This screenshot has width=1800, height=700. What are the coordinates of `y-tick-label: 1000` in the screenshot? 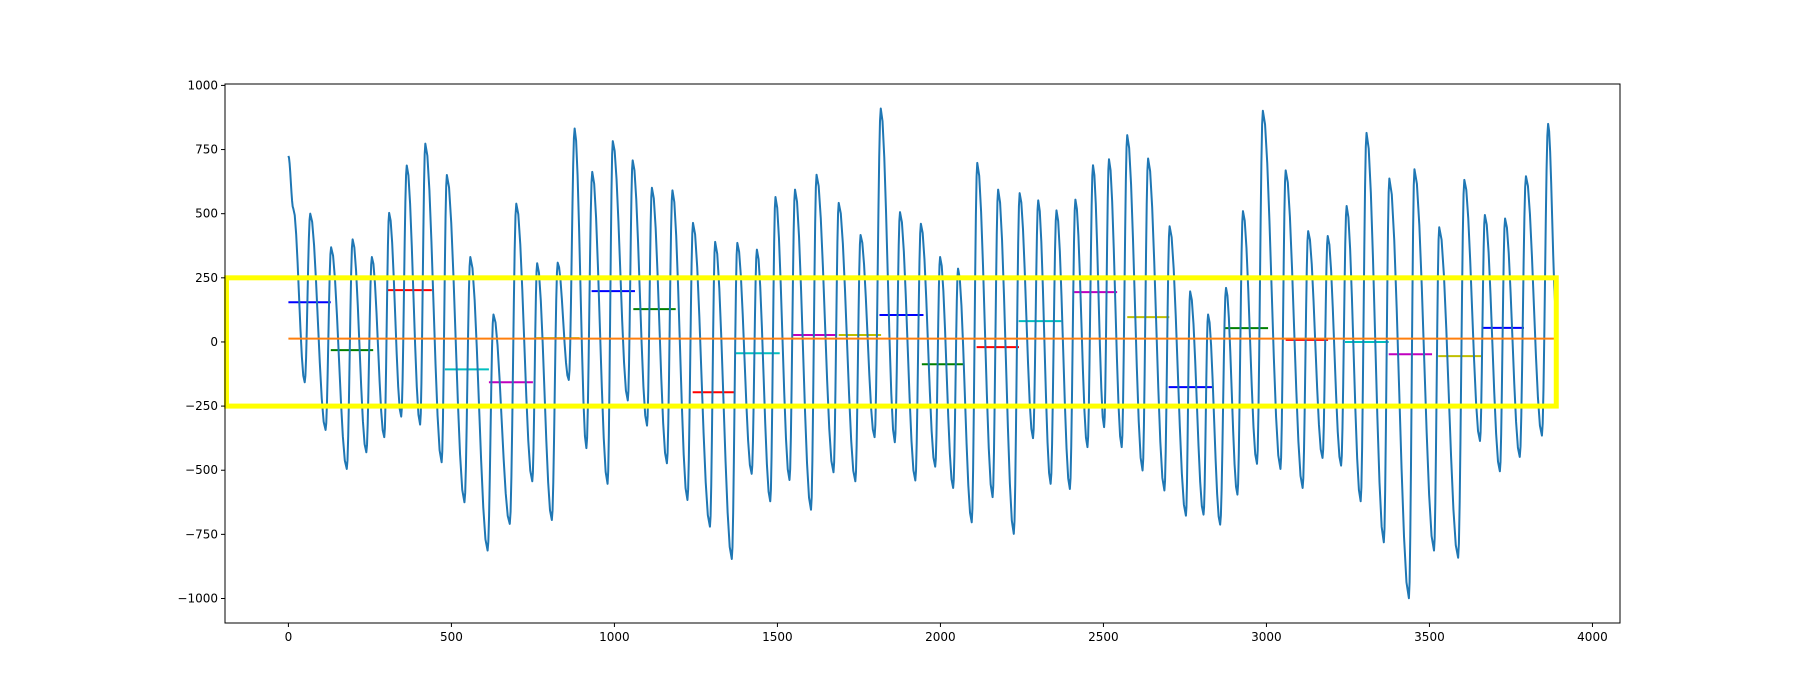 It's located at (202, 85).